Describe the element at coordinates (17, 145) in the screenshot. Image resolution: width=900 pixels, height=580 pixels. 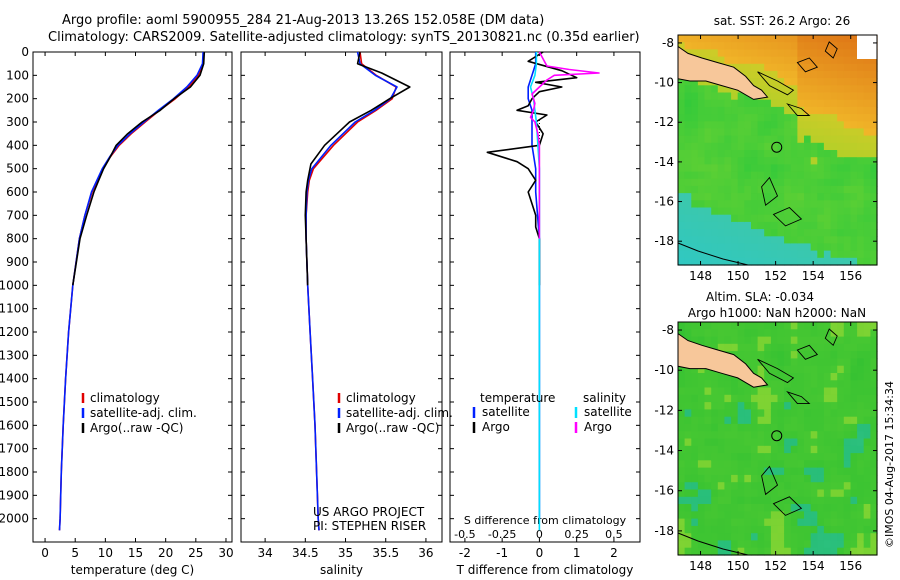
I see `depth-tick-label: 400` at that location.